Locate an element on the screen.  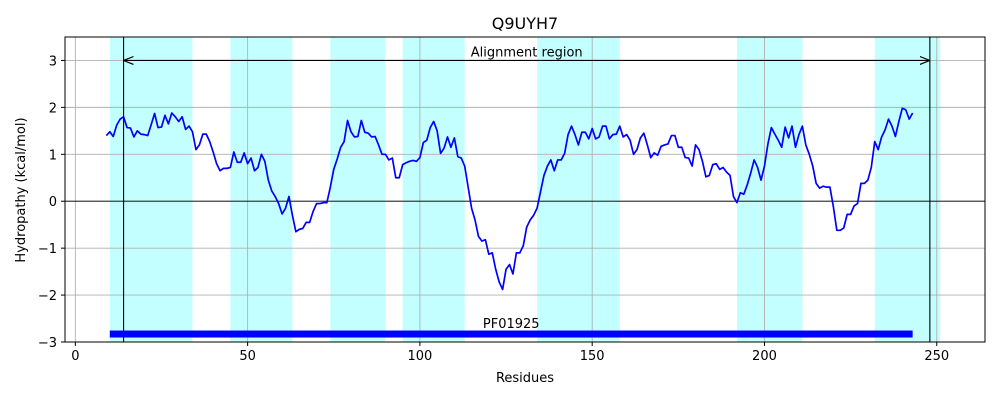
y-axis-label: Hydropathy (kcal/mol) is located at coordinates (21, 189).